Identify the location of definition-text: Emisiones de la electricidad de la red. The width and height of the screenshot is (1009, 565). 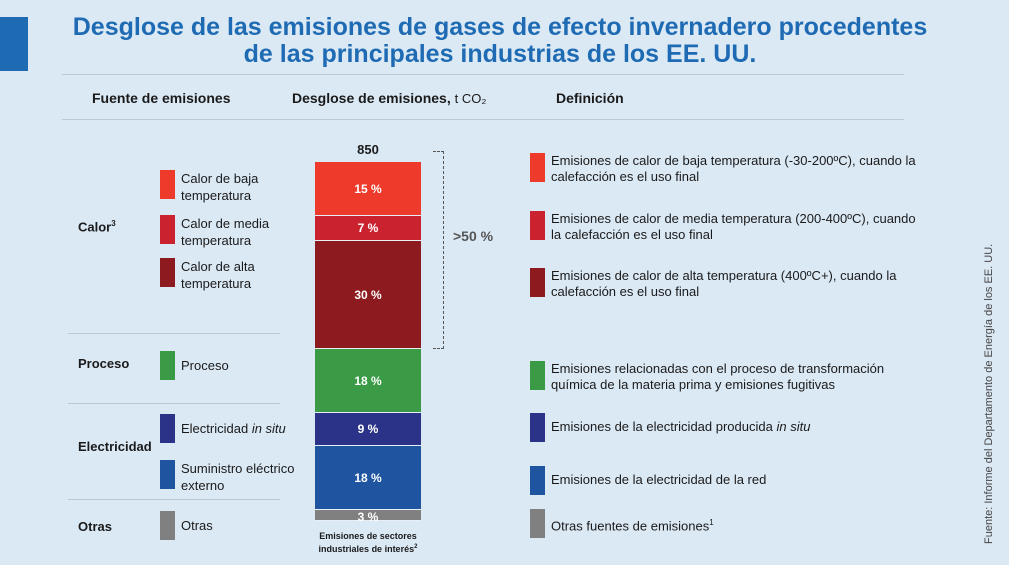
(659, 479).